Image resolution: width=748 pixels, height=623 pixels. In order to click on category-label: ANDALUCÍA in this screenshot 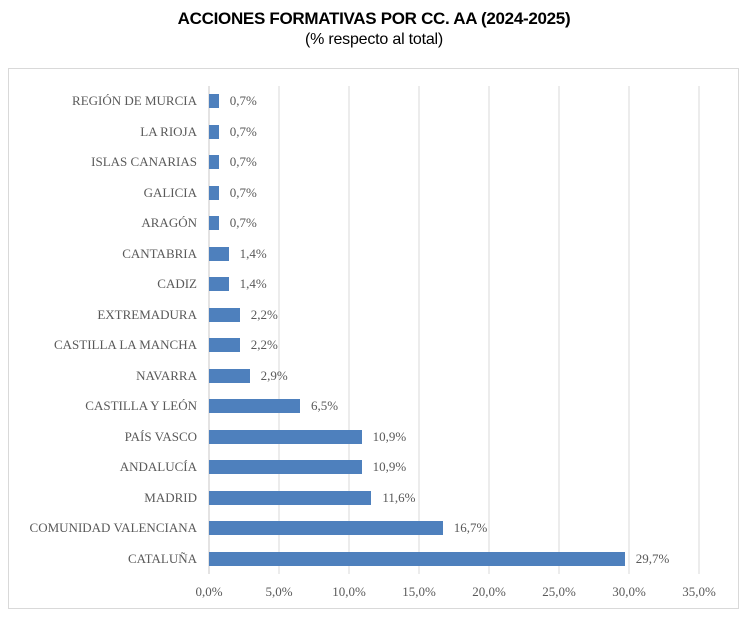, I will do `click(158, 467)`.